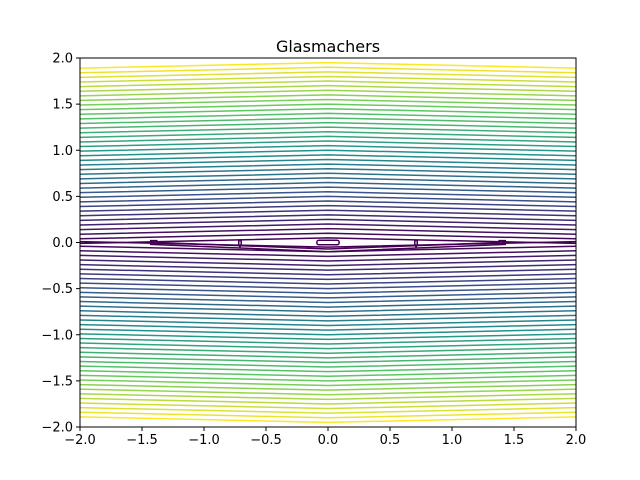 The height and width of the screenshot is (480, 640). I want to click on y-tick-label: 2.0, so click(62, 59).